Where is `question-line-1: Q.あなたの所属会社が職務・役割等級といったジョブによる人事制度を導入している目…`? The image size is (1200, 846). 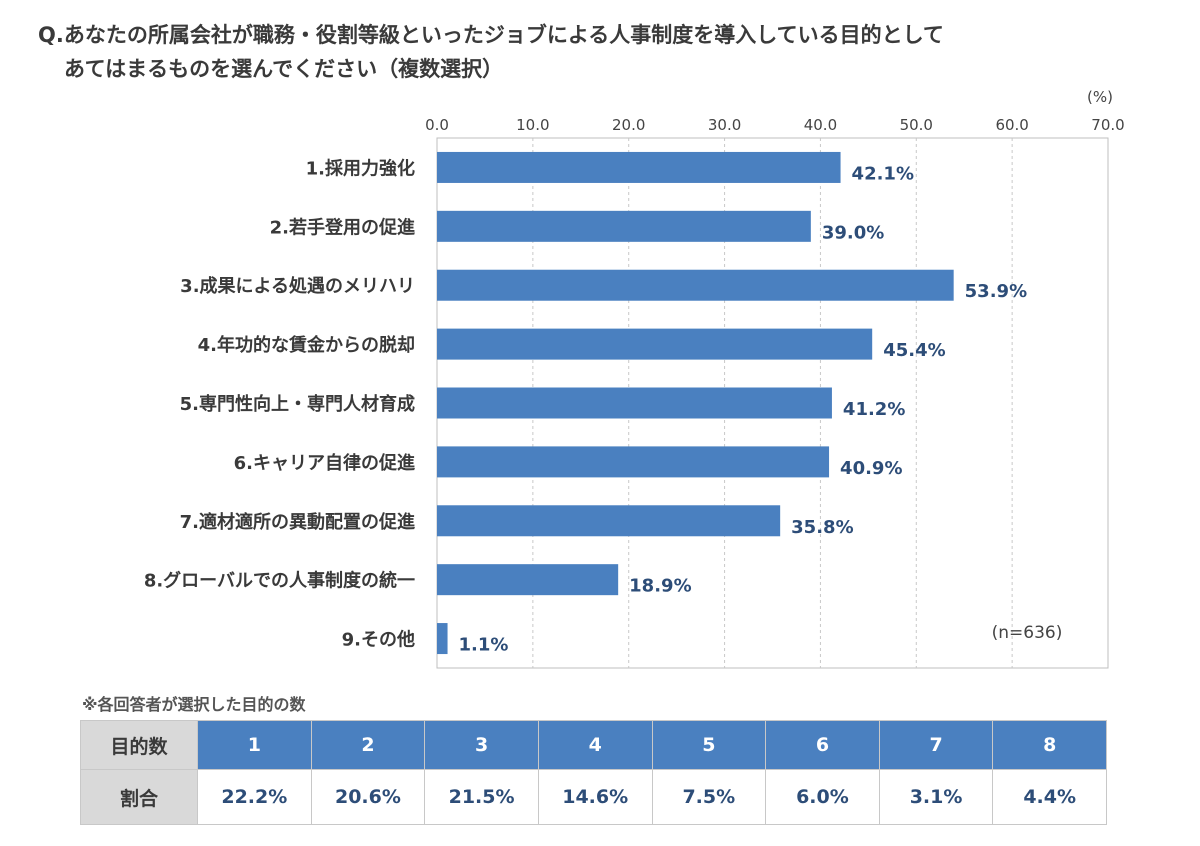
question-line-1: Q.あなたの所属会社が職務・役割等級といったジョブによる人事制度を導入している目… is located at coordinates (491, 35).